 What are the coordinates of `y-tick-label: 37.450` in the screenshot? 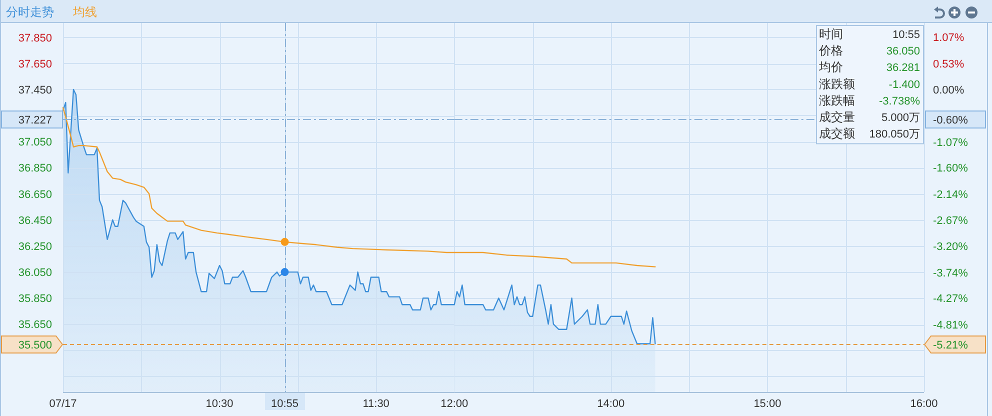 It's located at (35, 90).